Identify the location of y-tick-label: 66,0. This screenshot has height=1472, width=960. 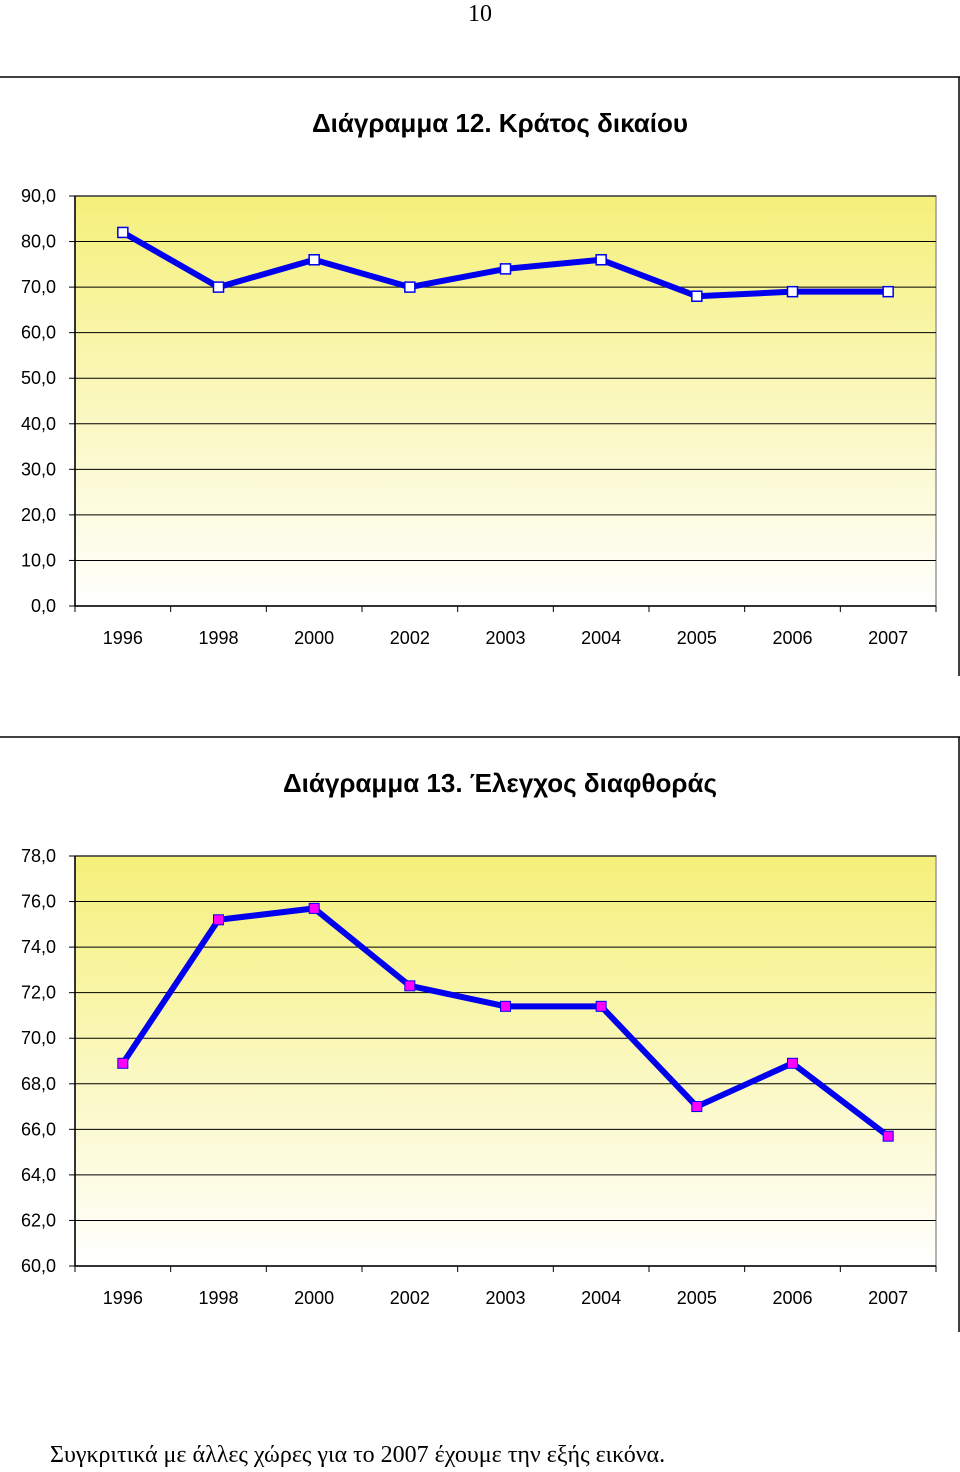
(38, 1129).